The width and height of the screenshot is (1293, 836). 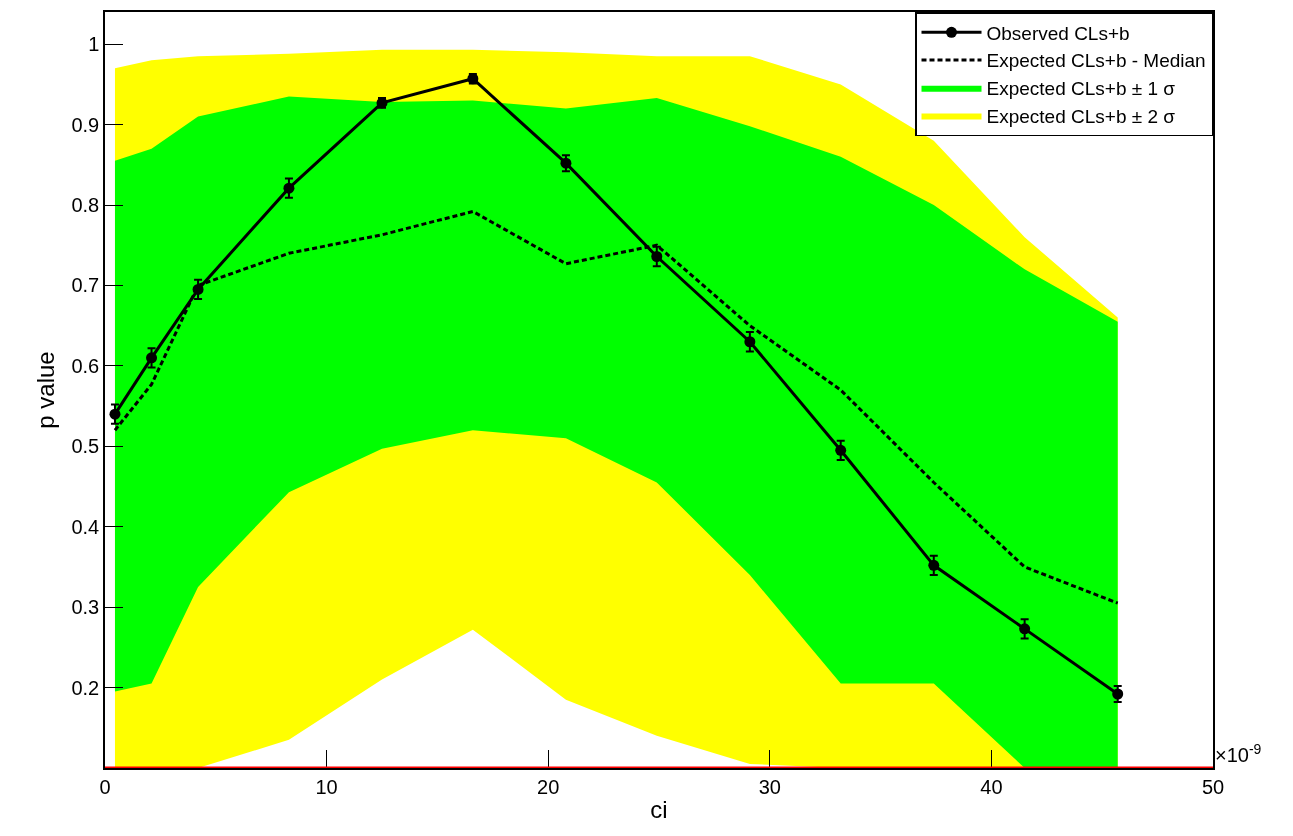 I want to click on x-axis-title: ci, so click(x=659, y=809).